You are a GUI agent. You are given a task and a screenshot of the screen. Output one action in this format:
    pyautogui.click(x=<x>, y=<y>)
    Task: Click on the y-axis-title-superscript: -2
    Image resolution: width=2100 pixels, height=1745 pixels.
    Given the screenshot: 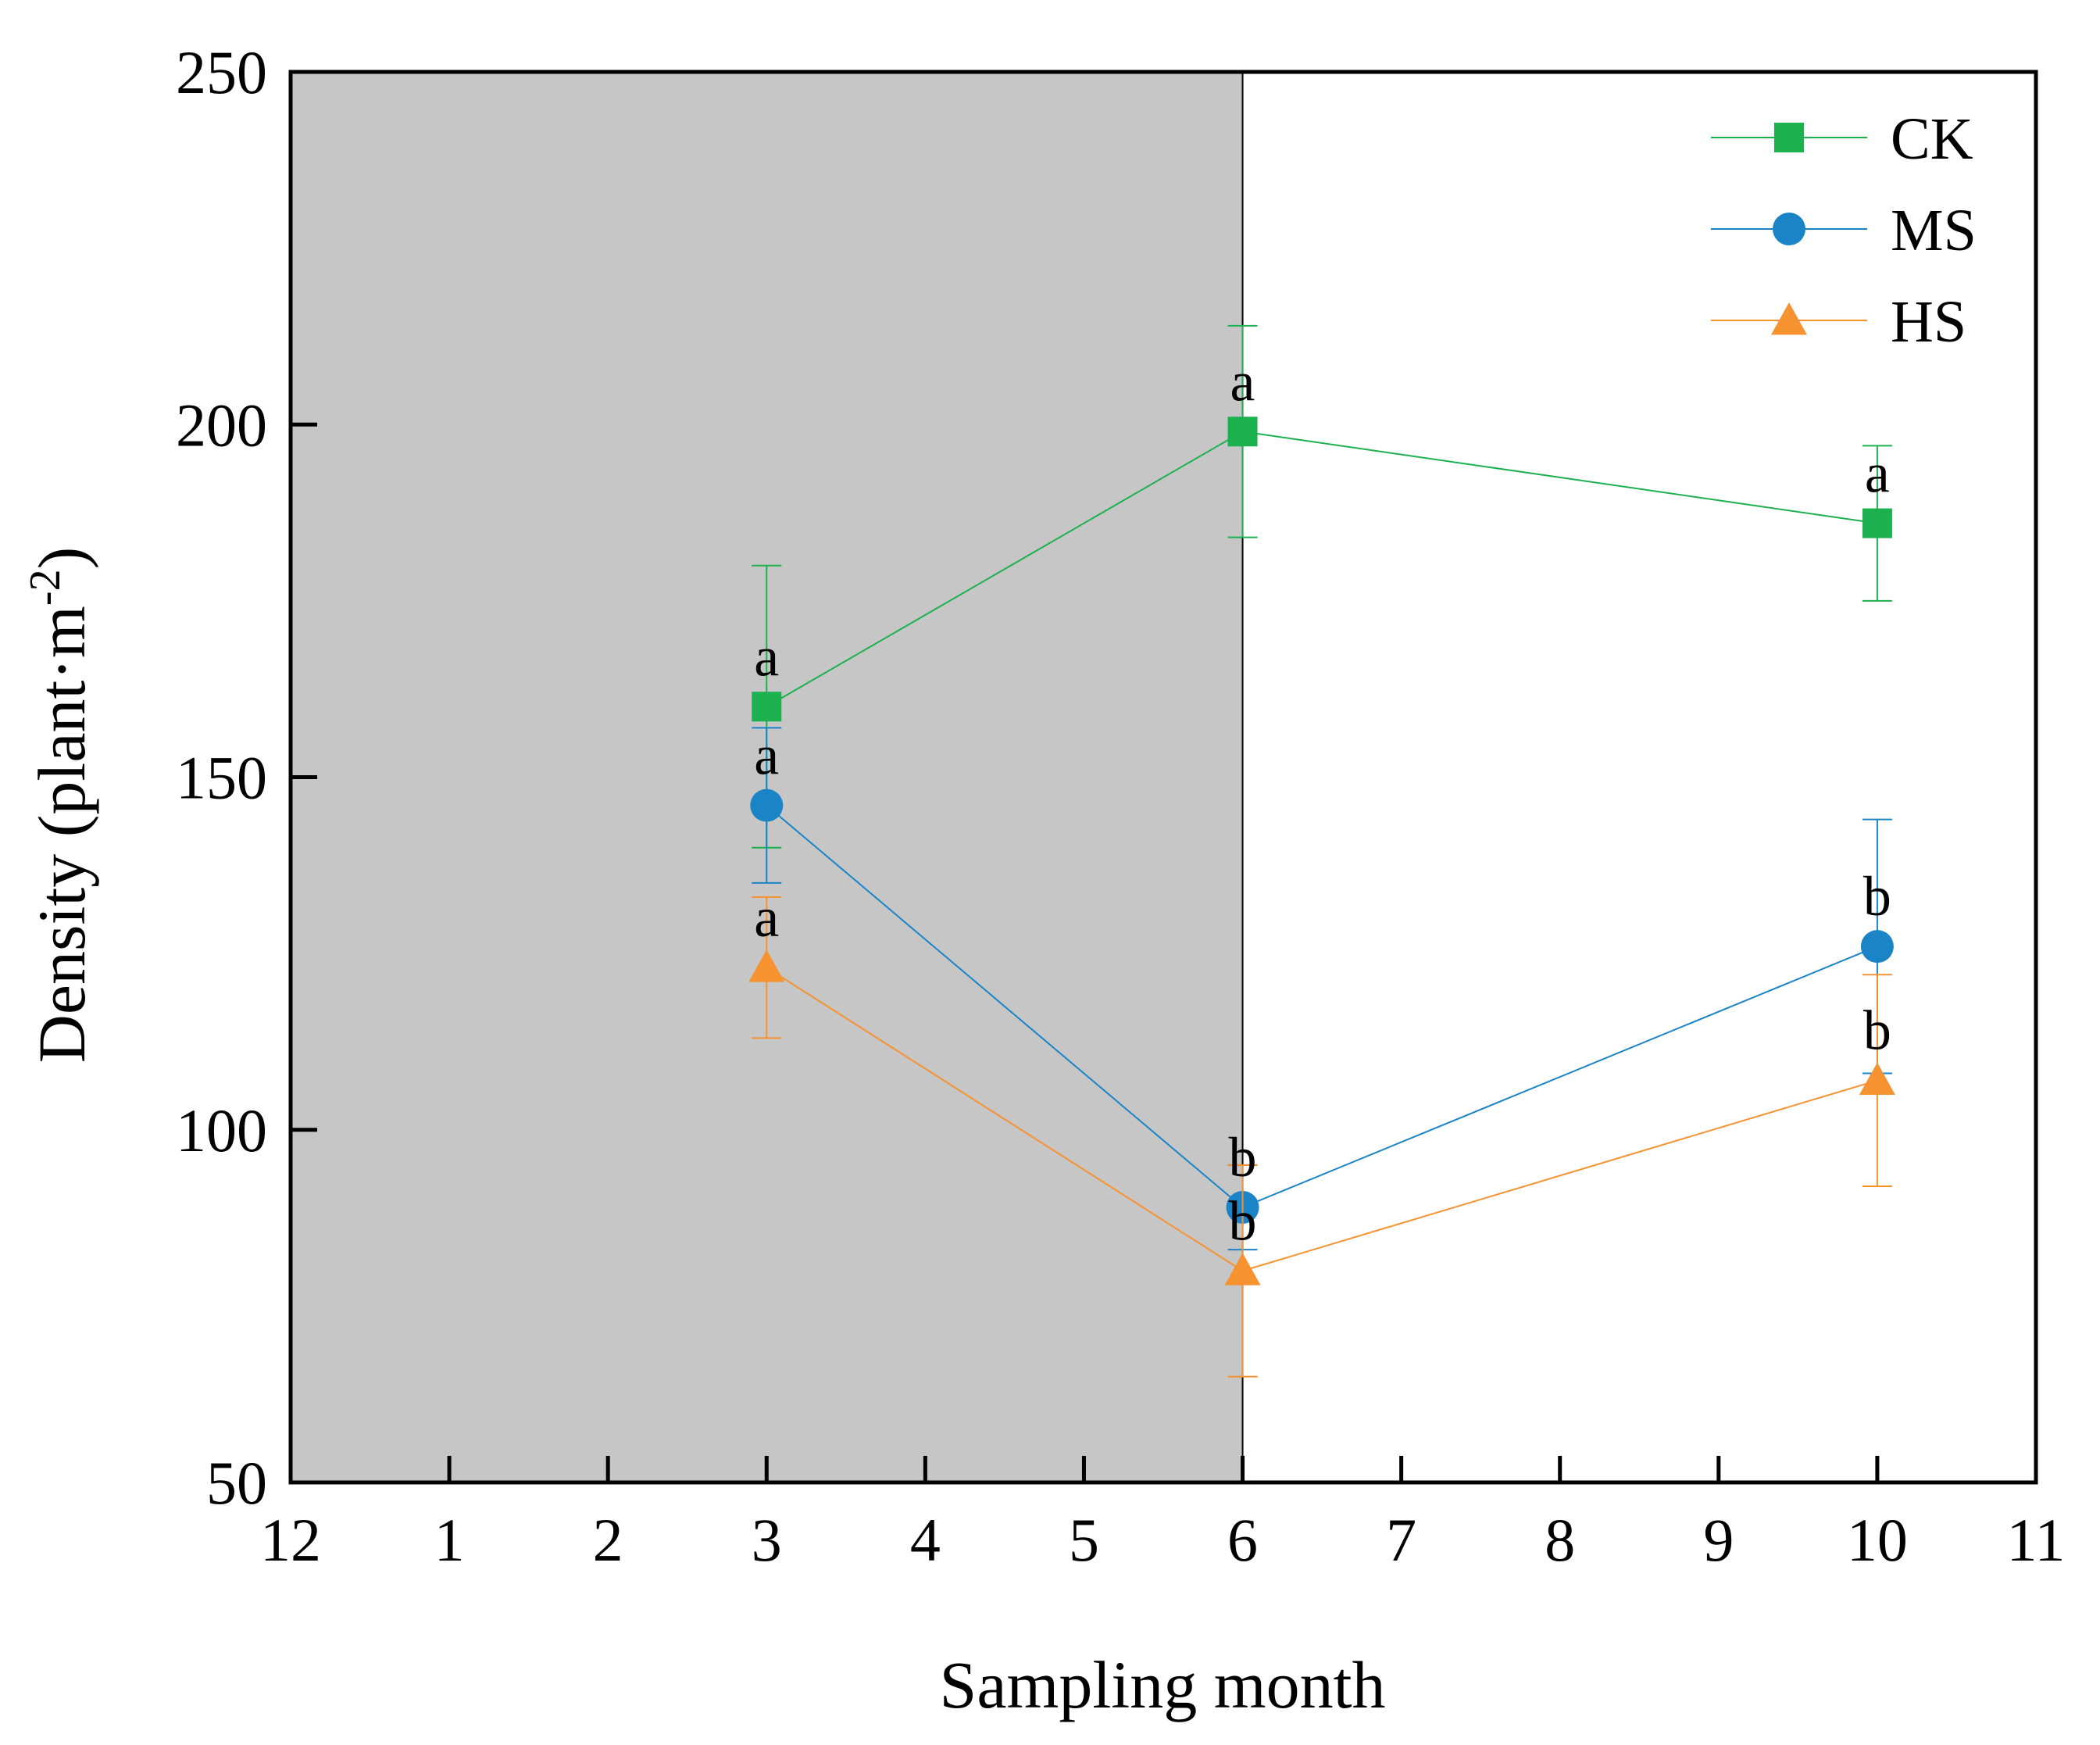 What is the action you would take?
    pyautogui.click(x=45, y=587)
    